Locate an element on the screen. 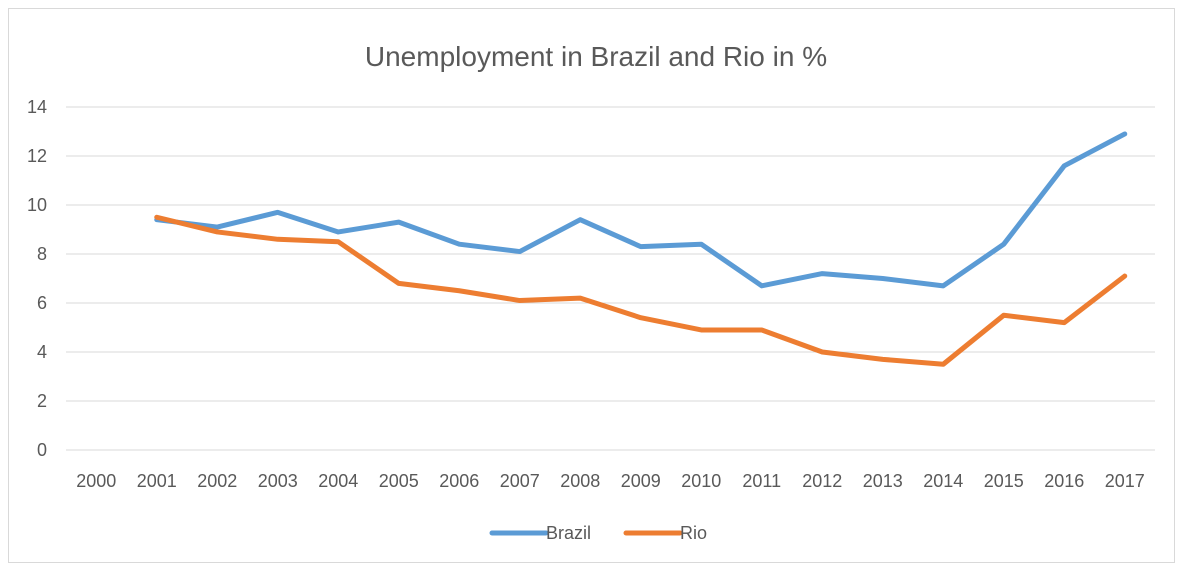  x-tick-label: 2009 is located at coordinates (641, 481).